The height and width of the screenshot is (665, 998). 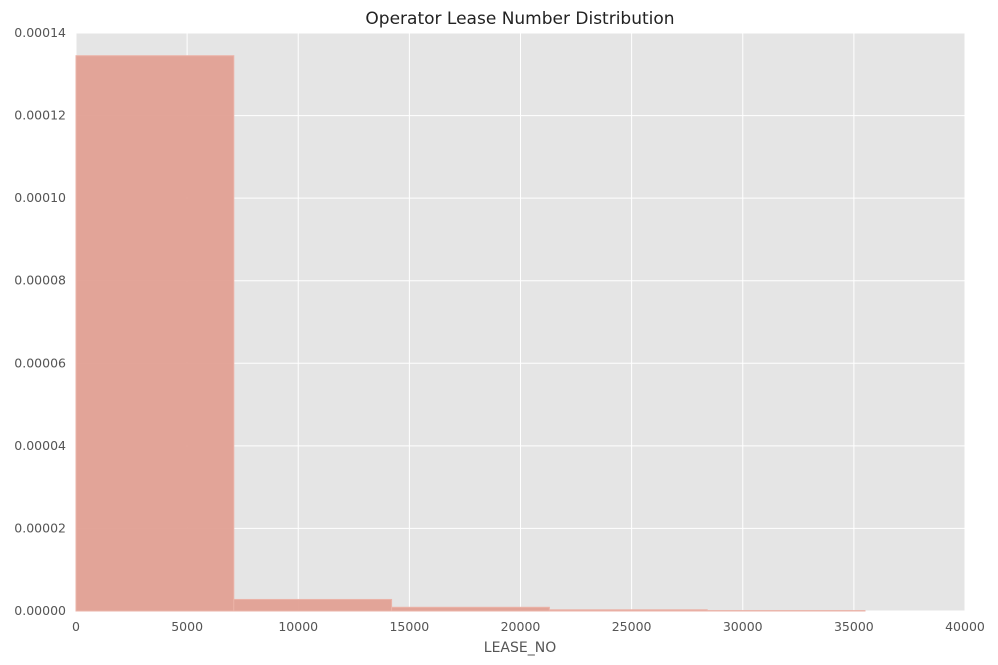 I want to click on y-tick-label: 0.00006, so click(x=40, y=362).